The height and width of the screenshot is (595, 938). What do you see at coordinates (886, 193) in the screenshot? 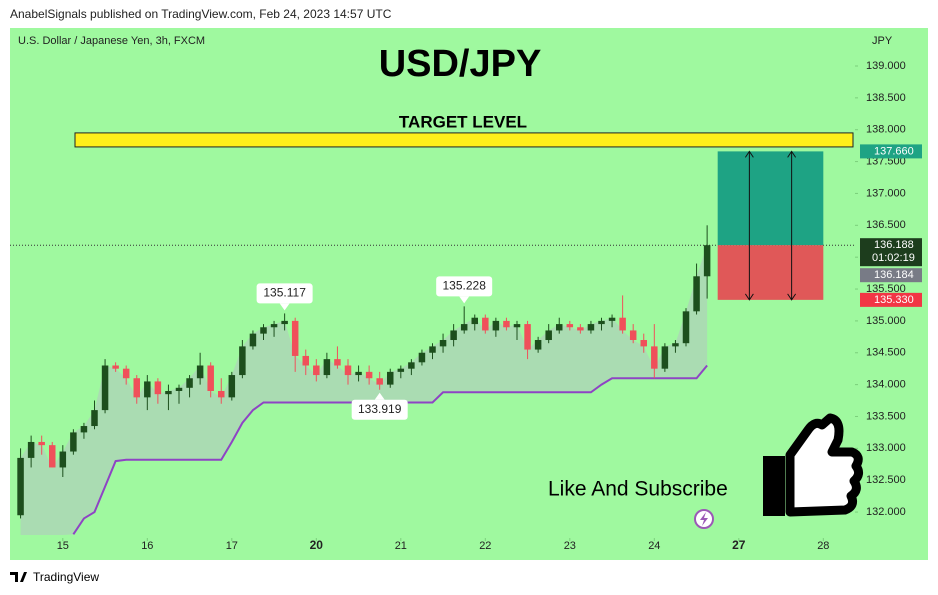
I see `y-tick-label: 137.000` at bounding box center [886, 193].